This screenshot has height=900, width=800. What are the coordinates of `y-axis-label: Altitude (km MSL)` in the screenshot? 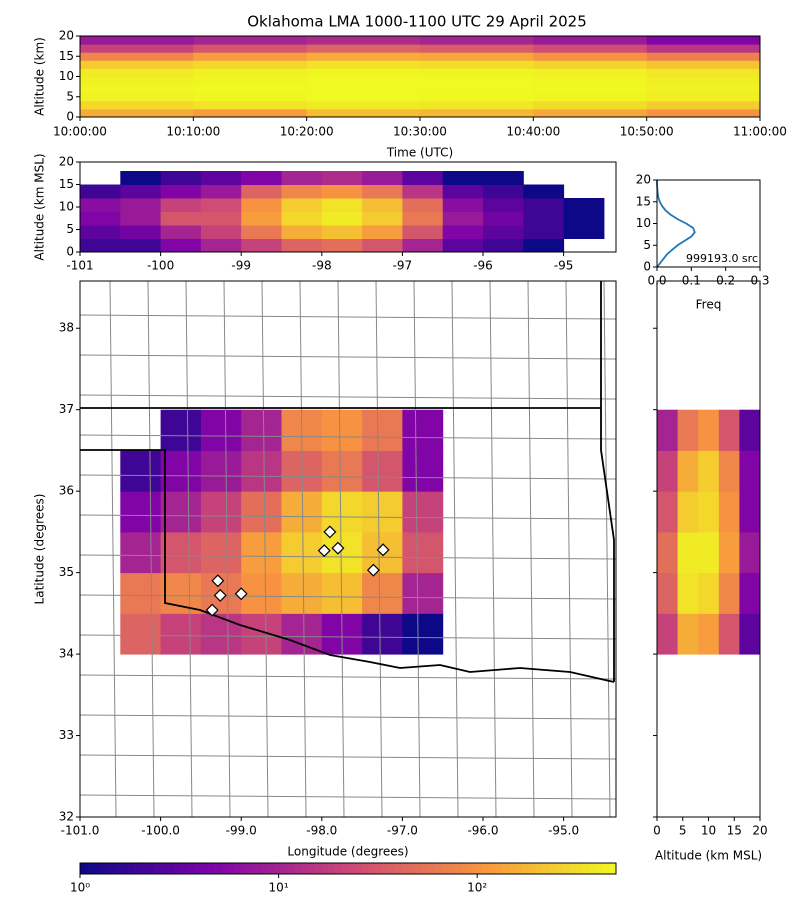 It's located at (40, 206).